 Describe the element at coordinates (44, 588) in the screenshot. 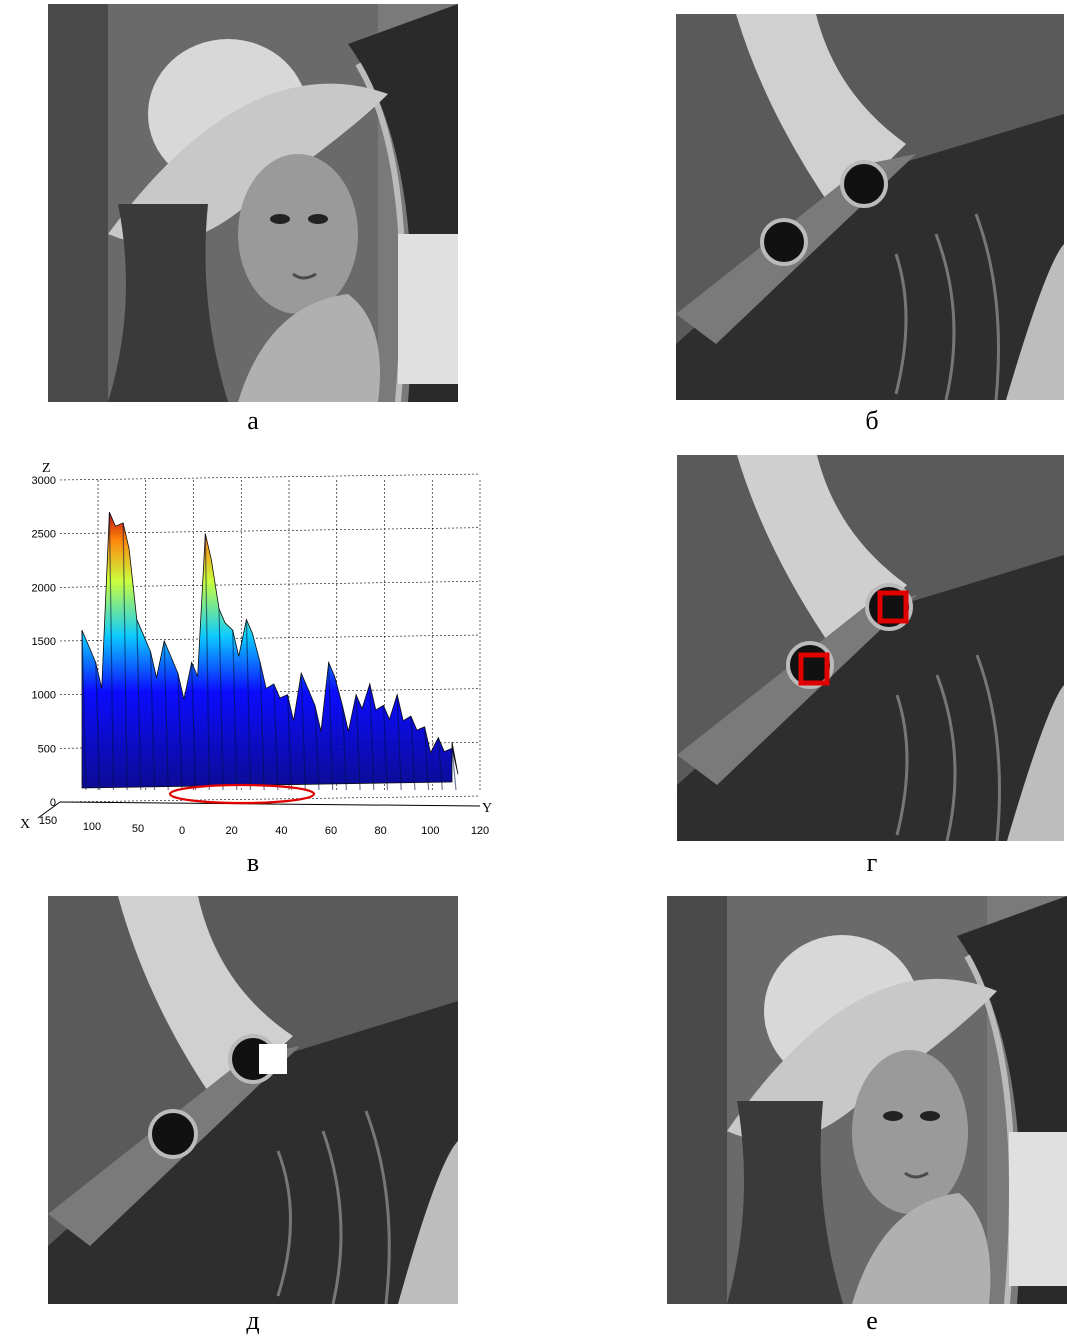

I see `z-tick-label: 2000` at that location.